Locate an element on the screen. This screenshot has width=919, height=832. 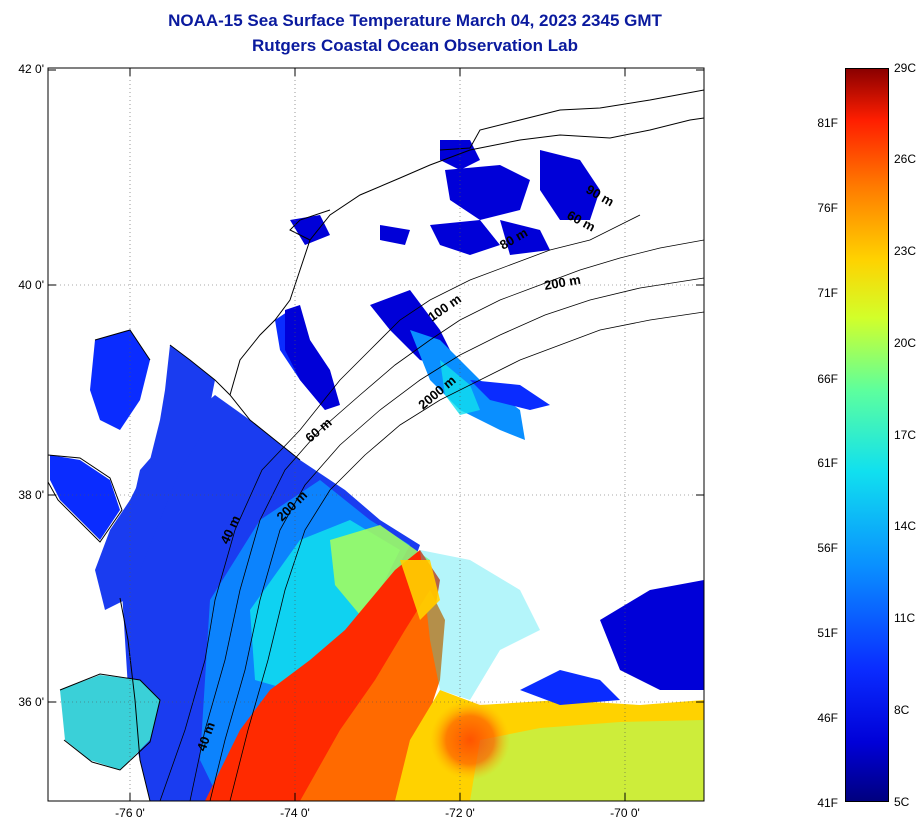
speckle-band is located at coordinates (470, 625).